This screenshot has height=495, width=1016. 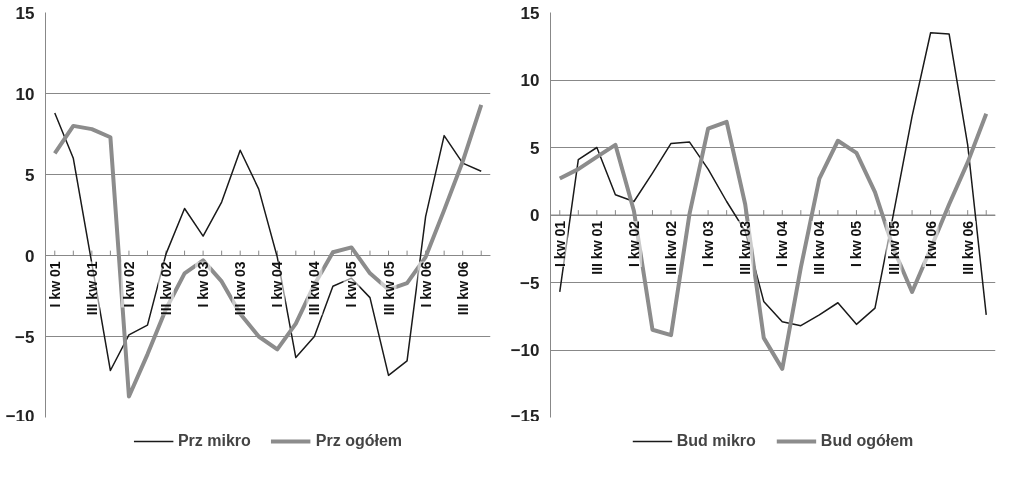 I want to click on y-tick-label: −15, so click(x=525, y=416).